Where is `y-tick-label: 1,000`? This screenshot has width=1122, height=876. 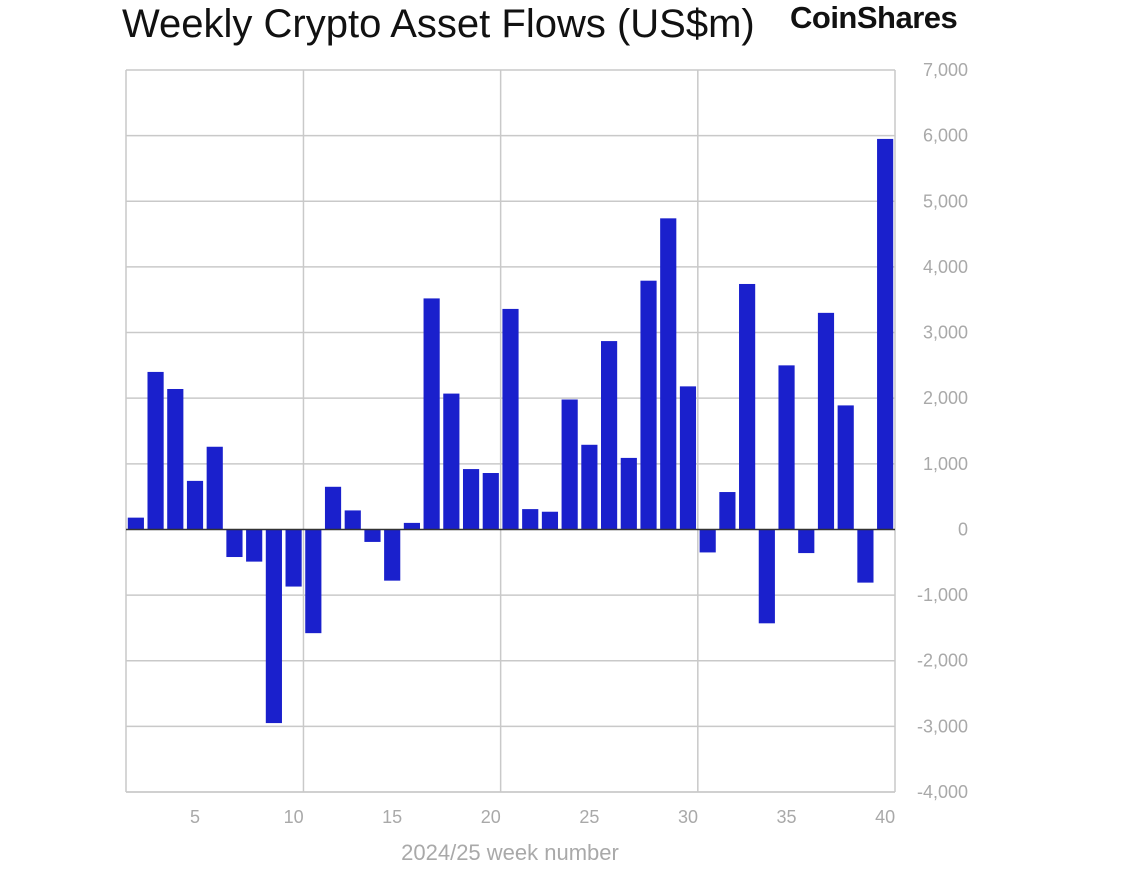
y-tick-label: 1,000 is located at coordinates (945, 464).